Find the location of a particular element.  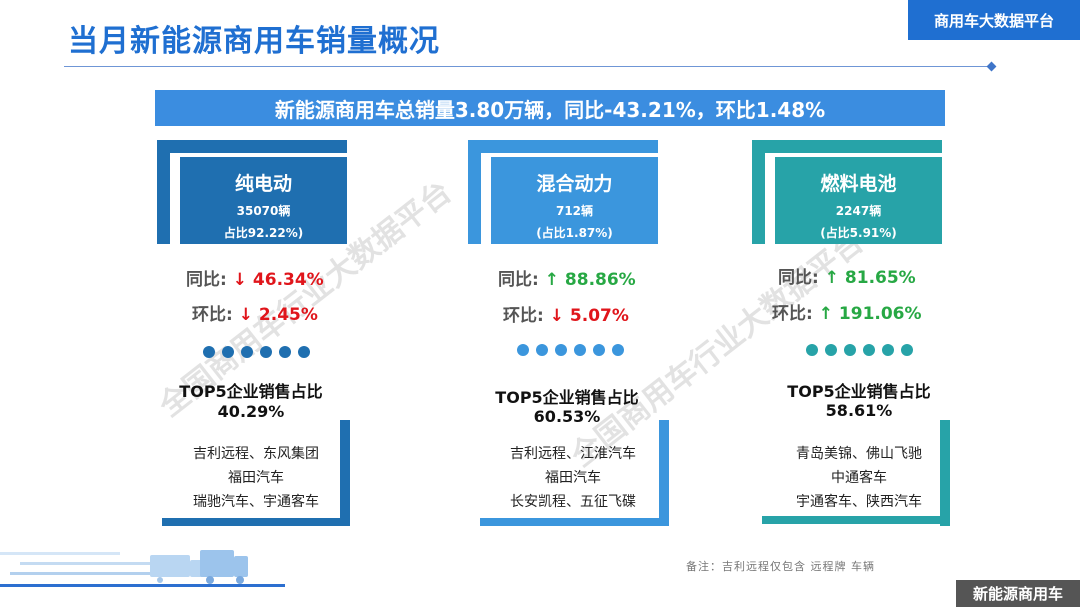

category-box: 混合动力 712辆 (占比1.87%) is located at coordinates (574, 200).